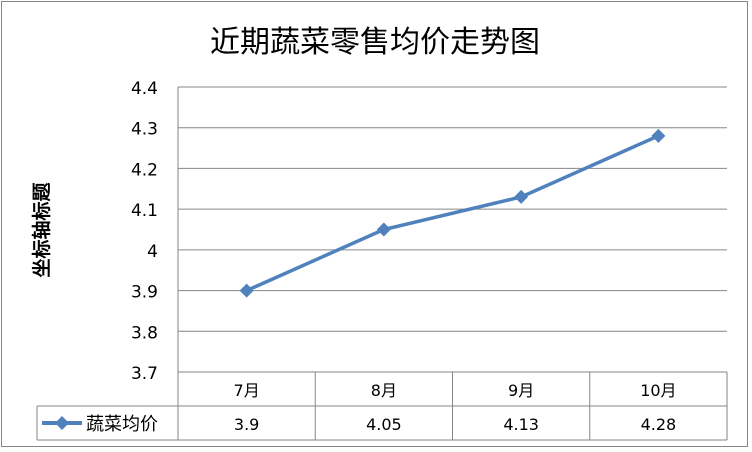 This screenshot has width=752, height=452. Describe the element at coordinates (144, 293) in the screenshot. I see `y-tick-label: 3.9` at that location.